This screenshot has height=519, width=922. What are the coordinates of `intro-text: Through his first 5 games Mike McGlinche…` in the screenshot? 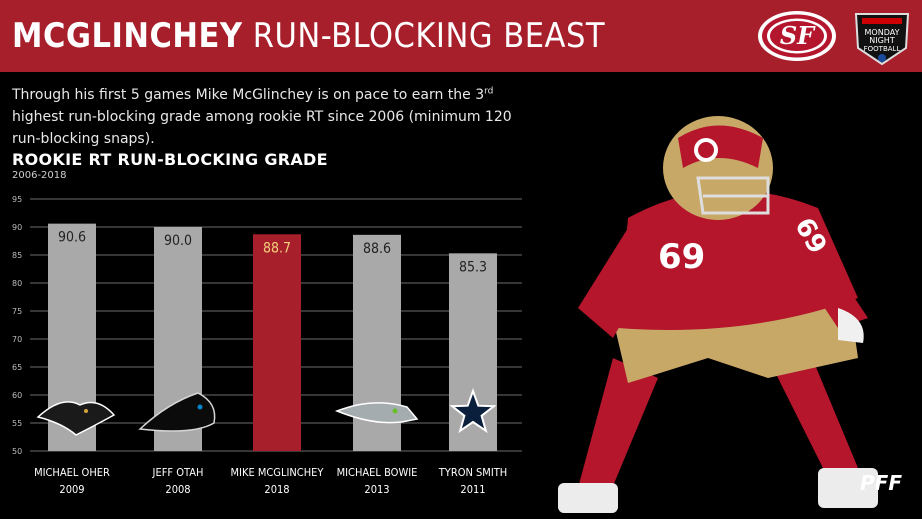 It's located at (272, 117).